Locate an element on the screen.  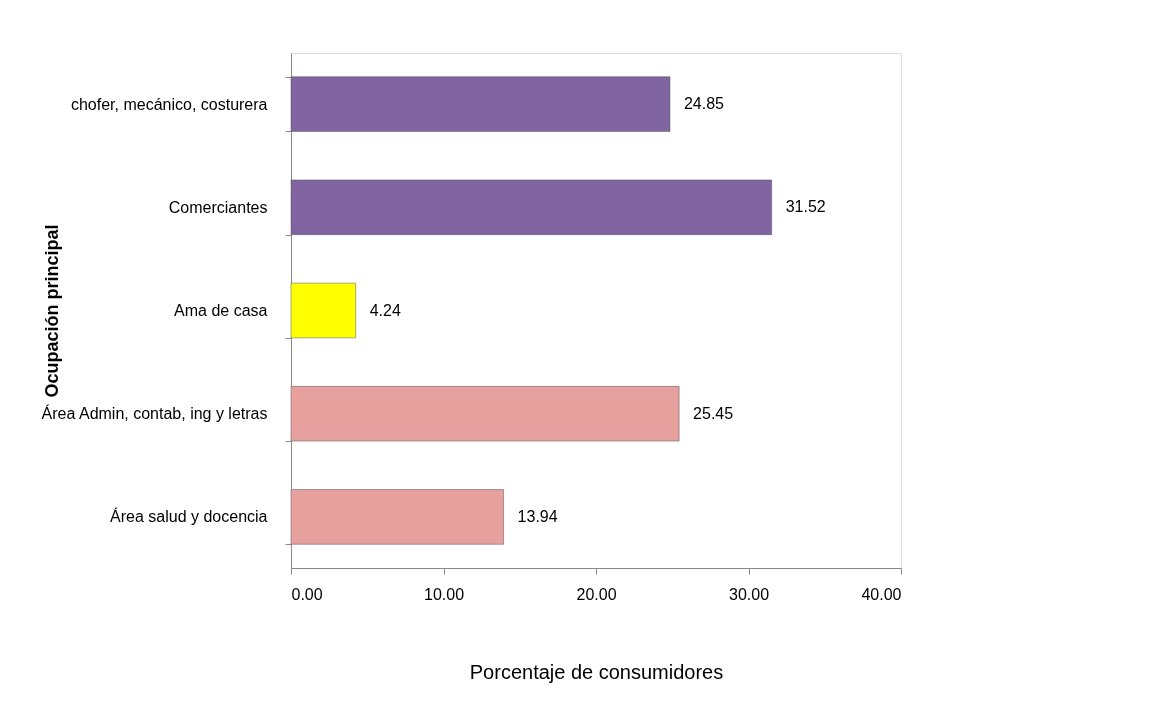
y-tick-label: Área Admin, contab, ing y letras is located at coordinates (154, 413).